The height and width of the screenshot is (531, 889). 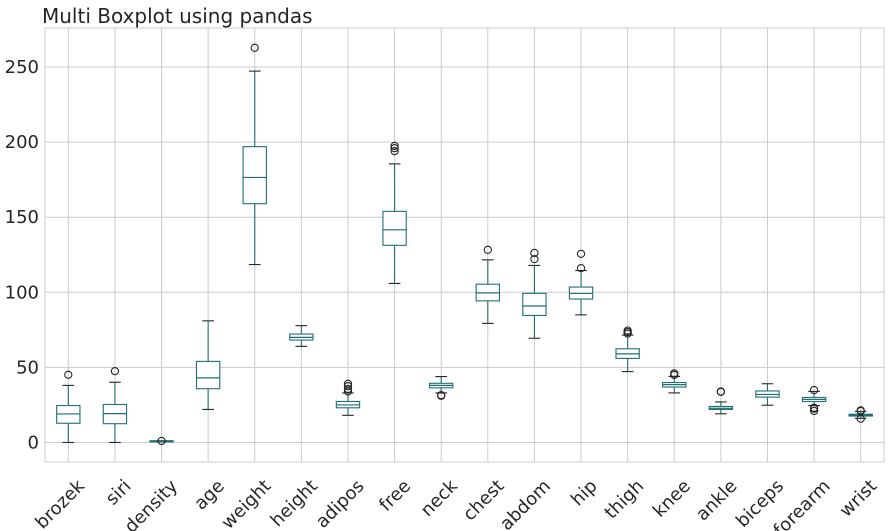 I want to click on box-adipos, so click(x=348, y=397).